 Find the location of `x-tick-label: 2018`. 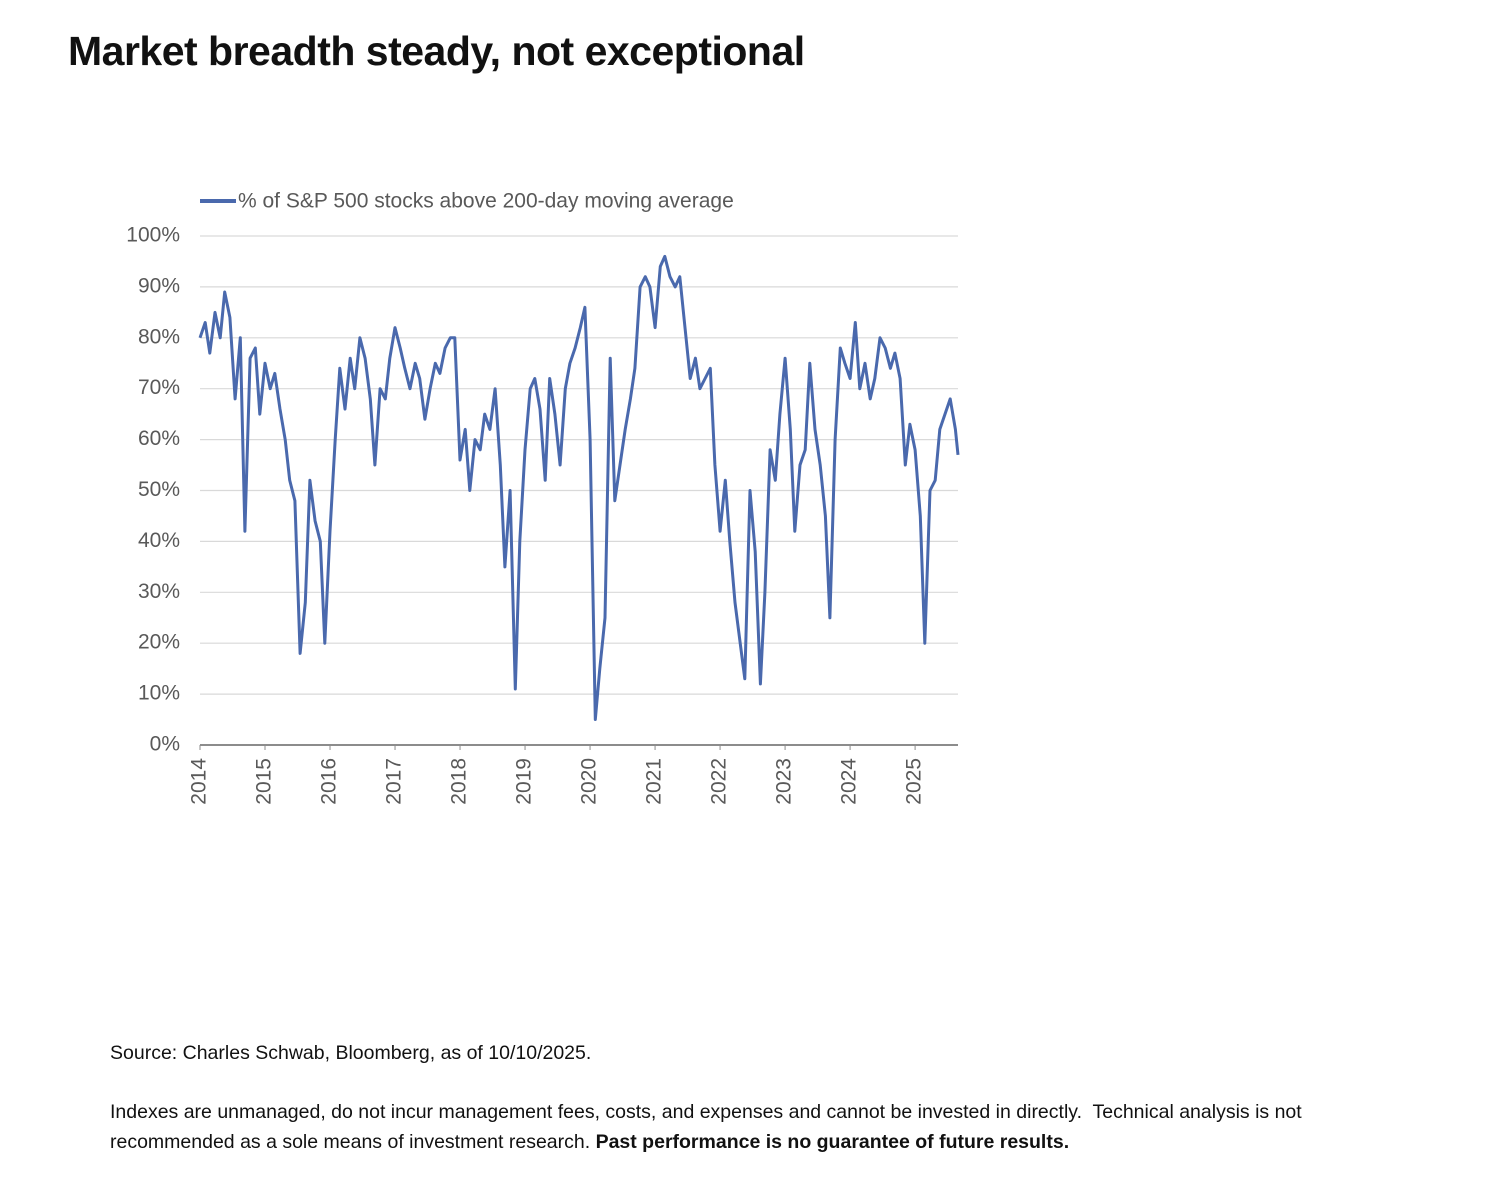

x-tick-label: 2018 is located at coordinates (459, 781).